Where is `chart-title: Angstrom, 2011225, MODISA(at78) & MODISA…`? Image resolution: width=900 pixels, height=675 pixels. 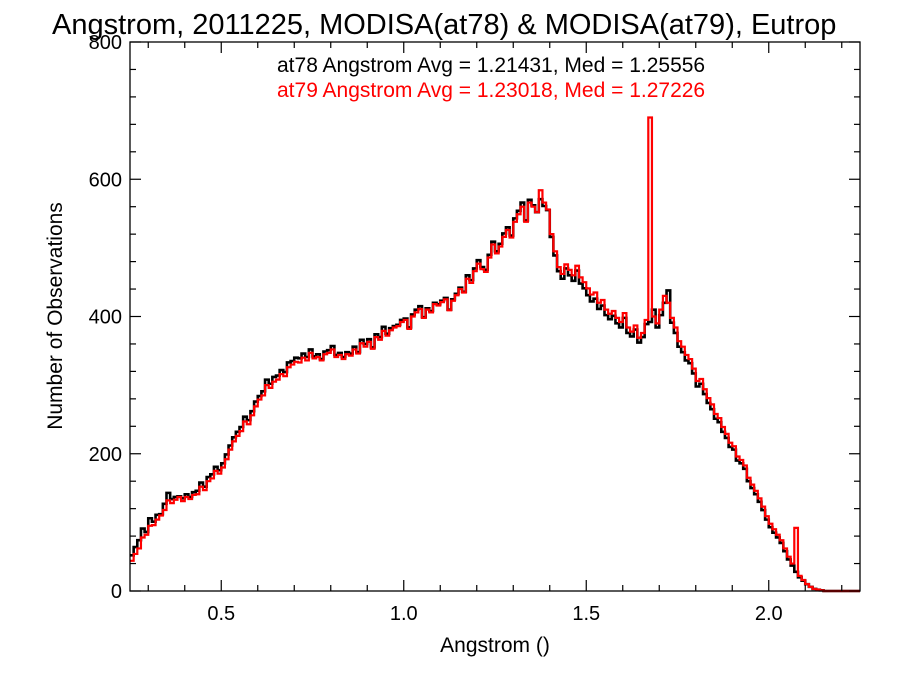 chart-title: Angstrom, 2011225, MODISA(at78) & MODISA… is located at coordinates (444, 25).